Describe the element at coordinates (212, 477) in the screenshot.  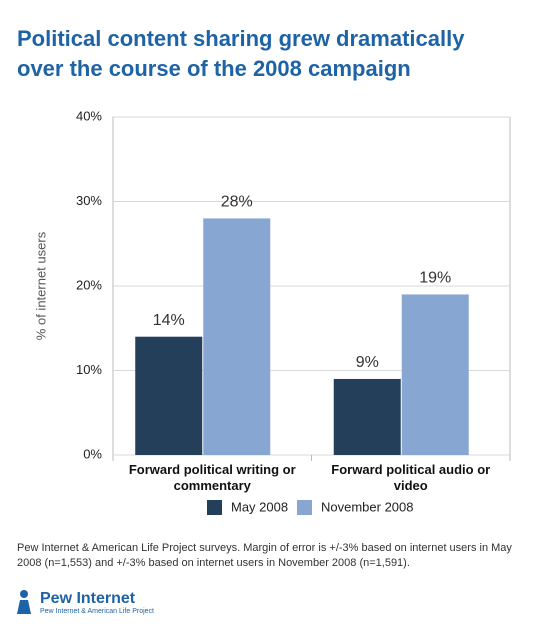
I see `x-tick-label: Forward political writing or commentary` at that location.